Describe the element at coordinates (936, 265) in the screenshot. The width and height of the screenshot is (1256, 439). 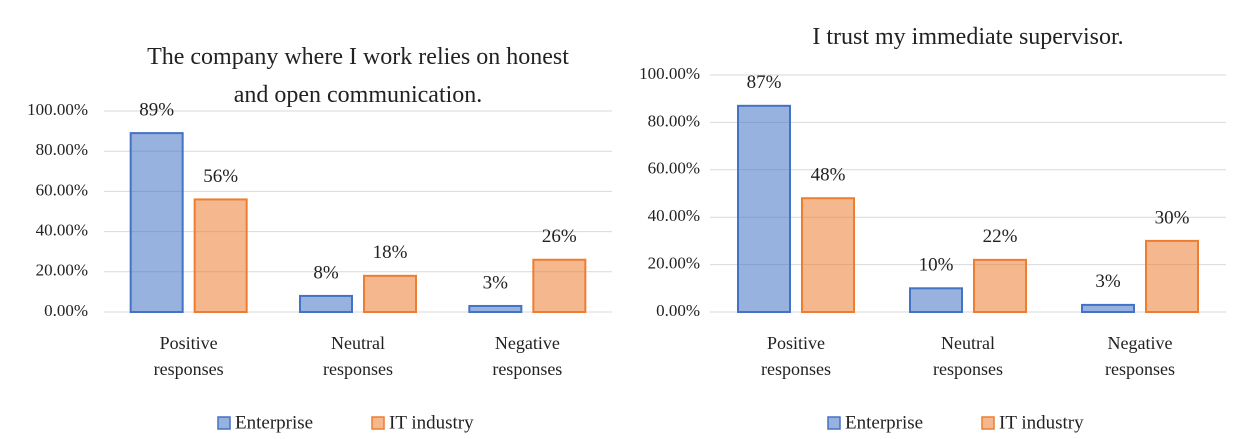
I see `data-label: 10%` at that location.